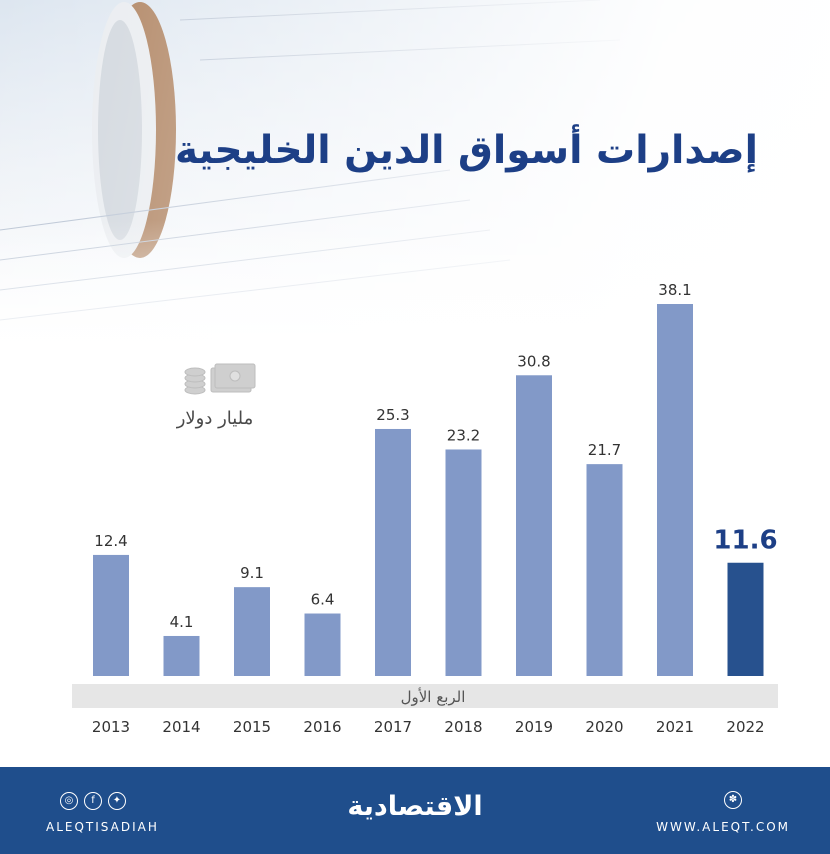  I want to click on value-label-2018: 23.2, so click(463, 435).